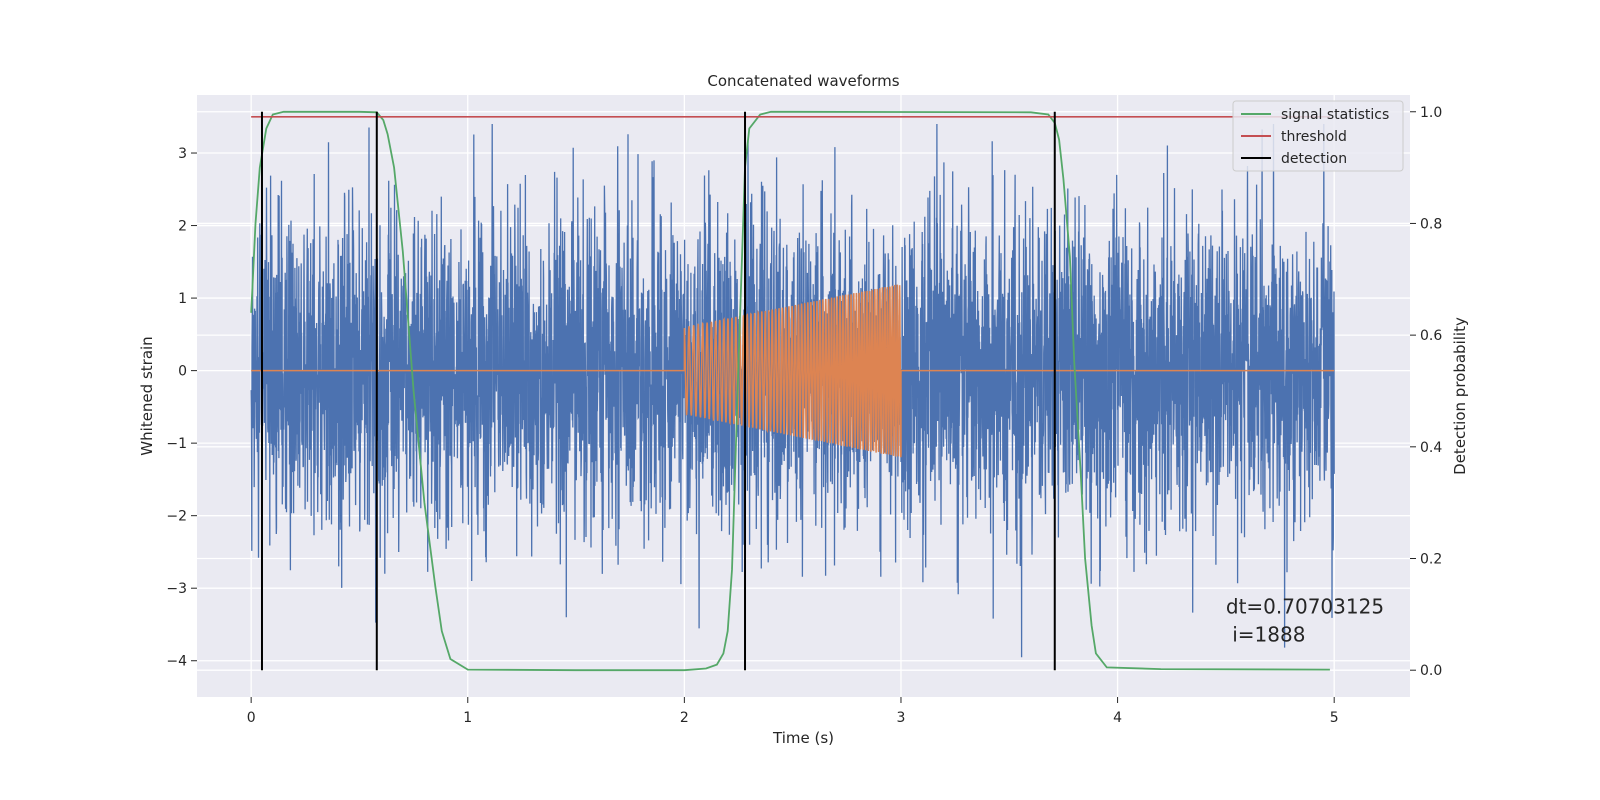 The width and height of the screenshot is (1600, 800). I want to click on x-tick-label: 4, so click(1117, 718).